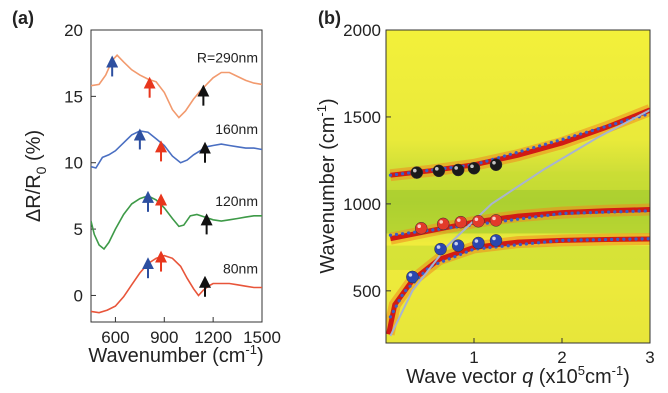  Describe the element at coordinates (78, 229) in the screenshot. I see `y-tick-label: 5` at that location.